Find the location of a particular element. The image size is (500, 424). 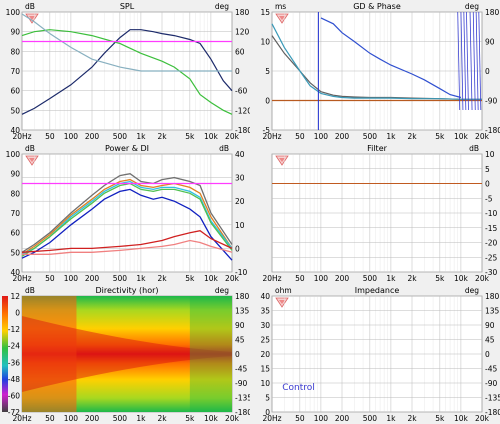

impedance-right-tick-label: -90 is located at coordinates (491, 383).